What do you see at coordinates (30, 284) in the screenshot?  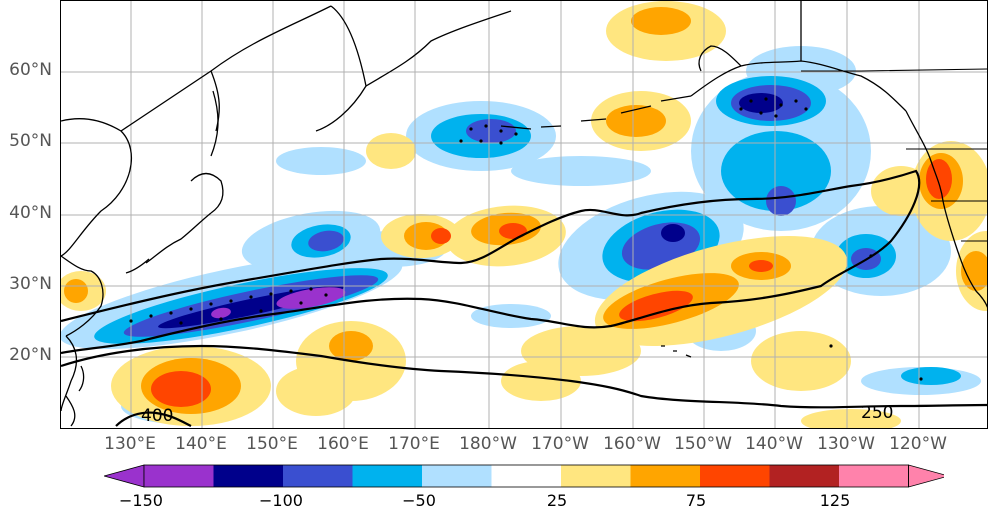 I see `lat-label-30n: 30°N` at bounding box center [30, 284].